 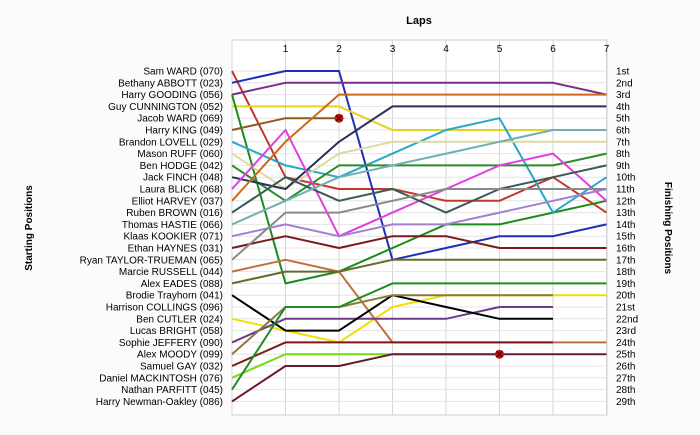 I want to click on finish-label: 19th, so click(x=625, y=284).